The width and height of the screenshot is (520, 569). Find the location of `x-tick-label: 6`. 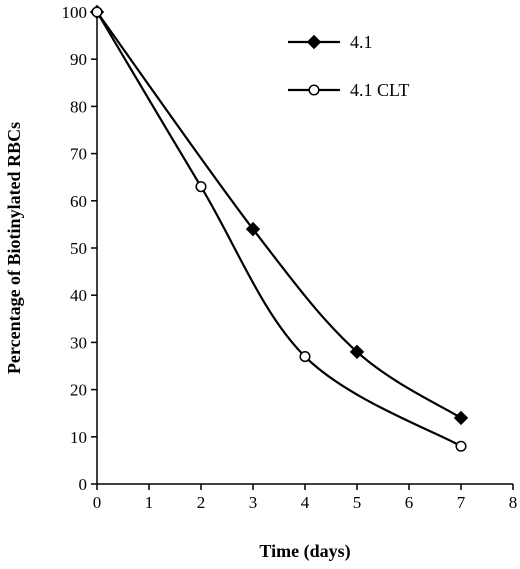

x-tick-label: 6 is located at coordinates (409, 502).